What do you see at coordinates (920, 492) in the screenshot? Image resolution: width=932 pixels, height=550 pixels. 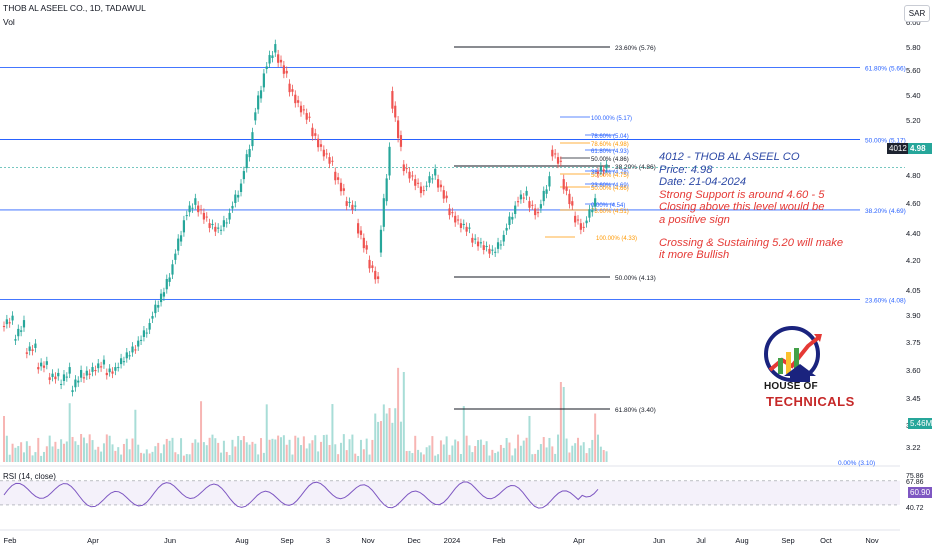 I see `rsi-value-badge: 60.90` at bounding box center [920, 492].